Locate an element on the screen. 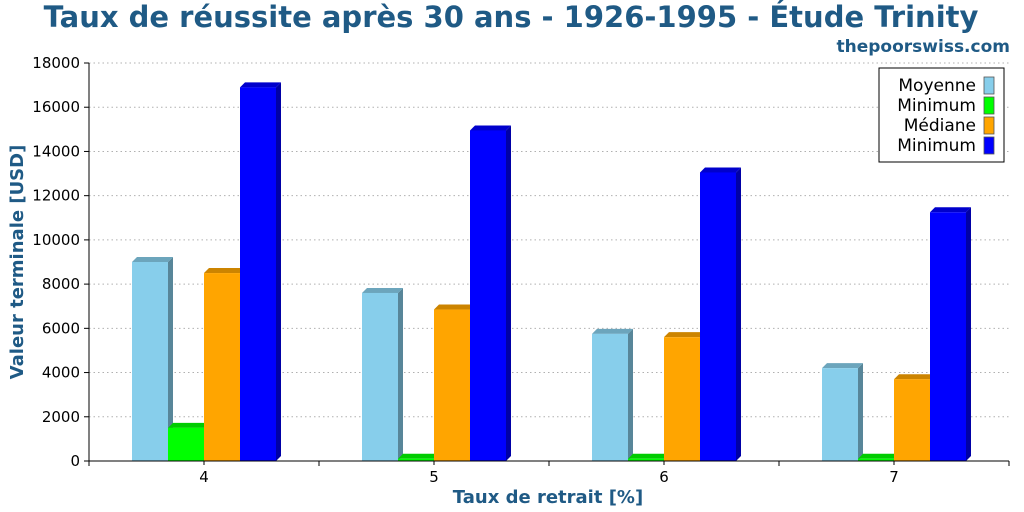  legend-label: Moyenne is located at coordinates (937, 86).